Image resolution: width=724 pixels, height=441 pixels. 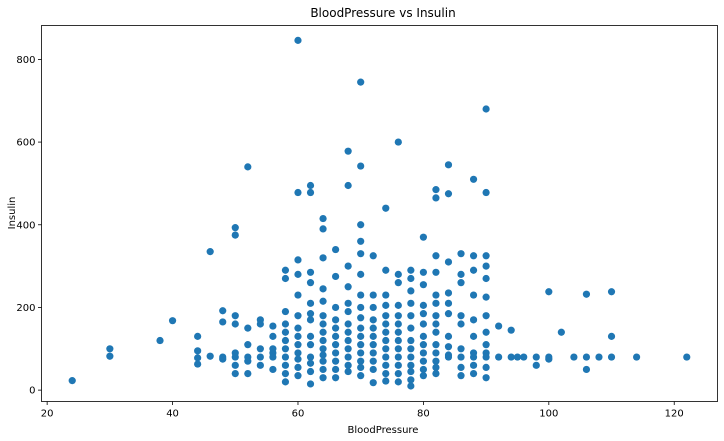 I want to click on y-tick-label: 400, so click(x=25, y=225).